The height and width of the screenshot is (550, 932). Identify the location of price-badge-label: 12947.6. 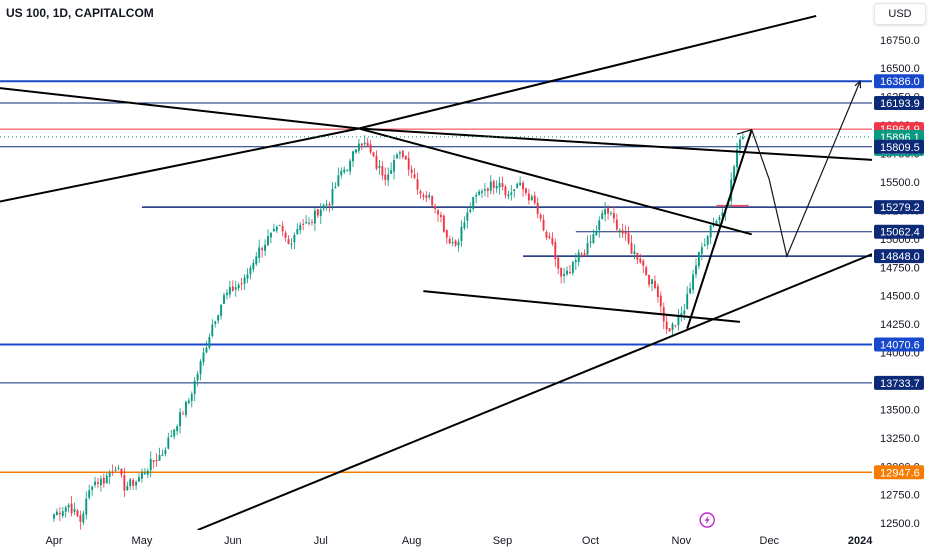
(900, 473).